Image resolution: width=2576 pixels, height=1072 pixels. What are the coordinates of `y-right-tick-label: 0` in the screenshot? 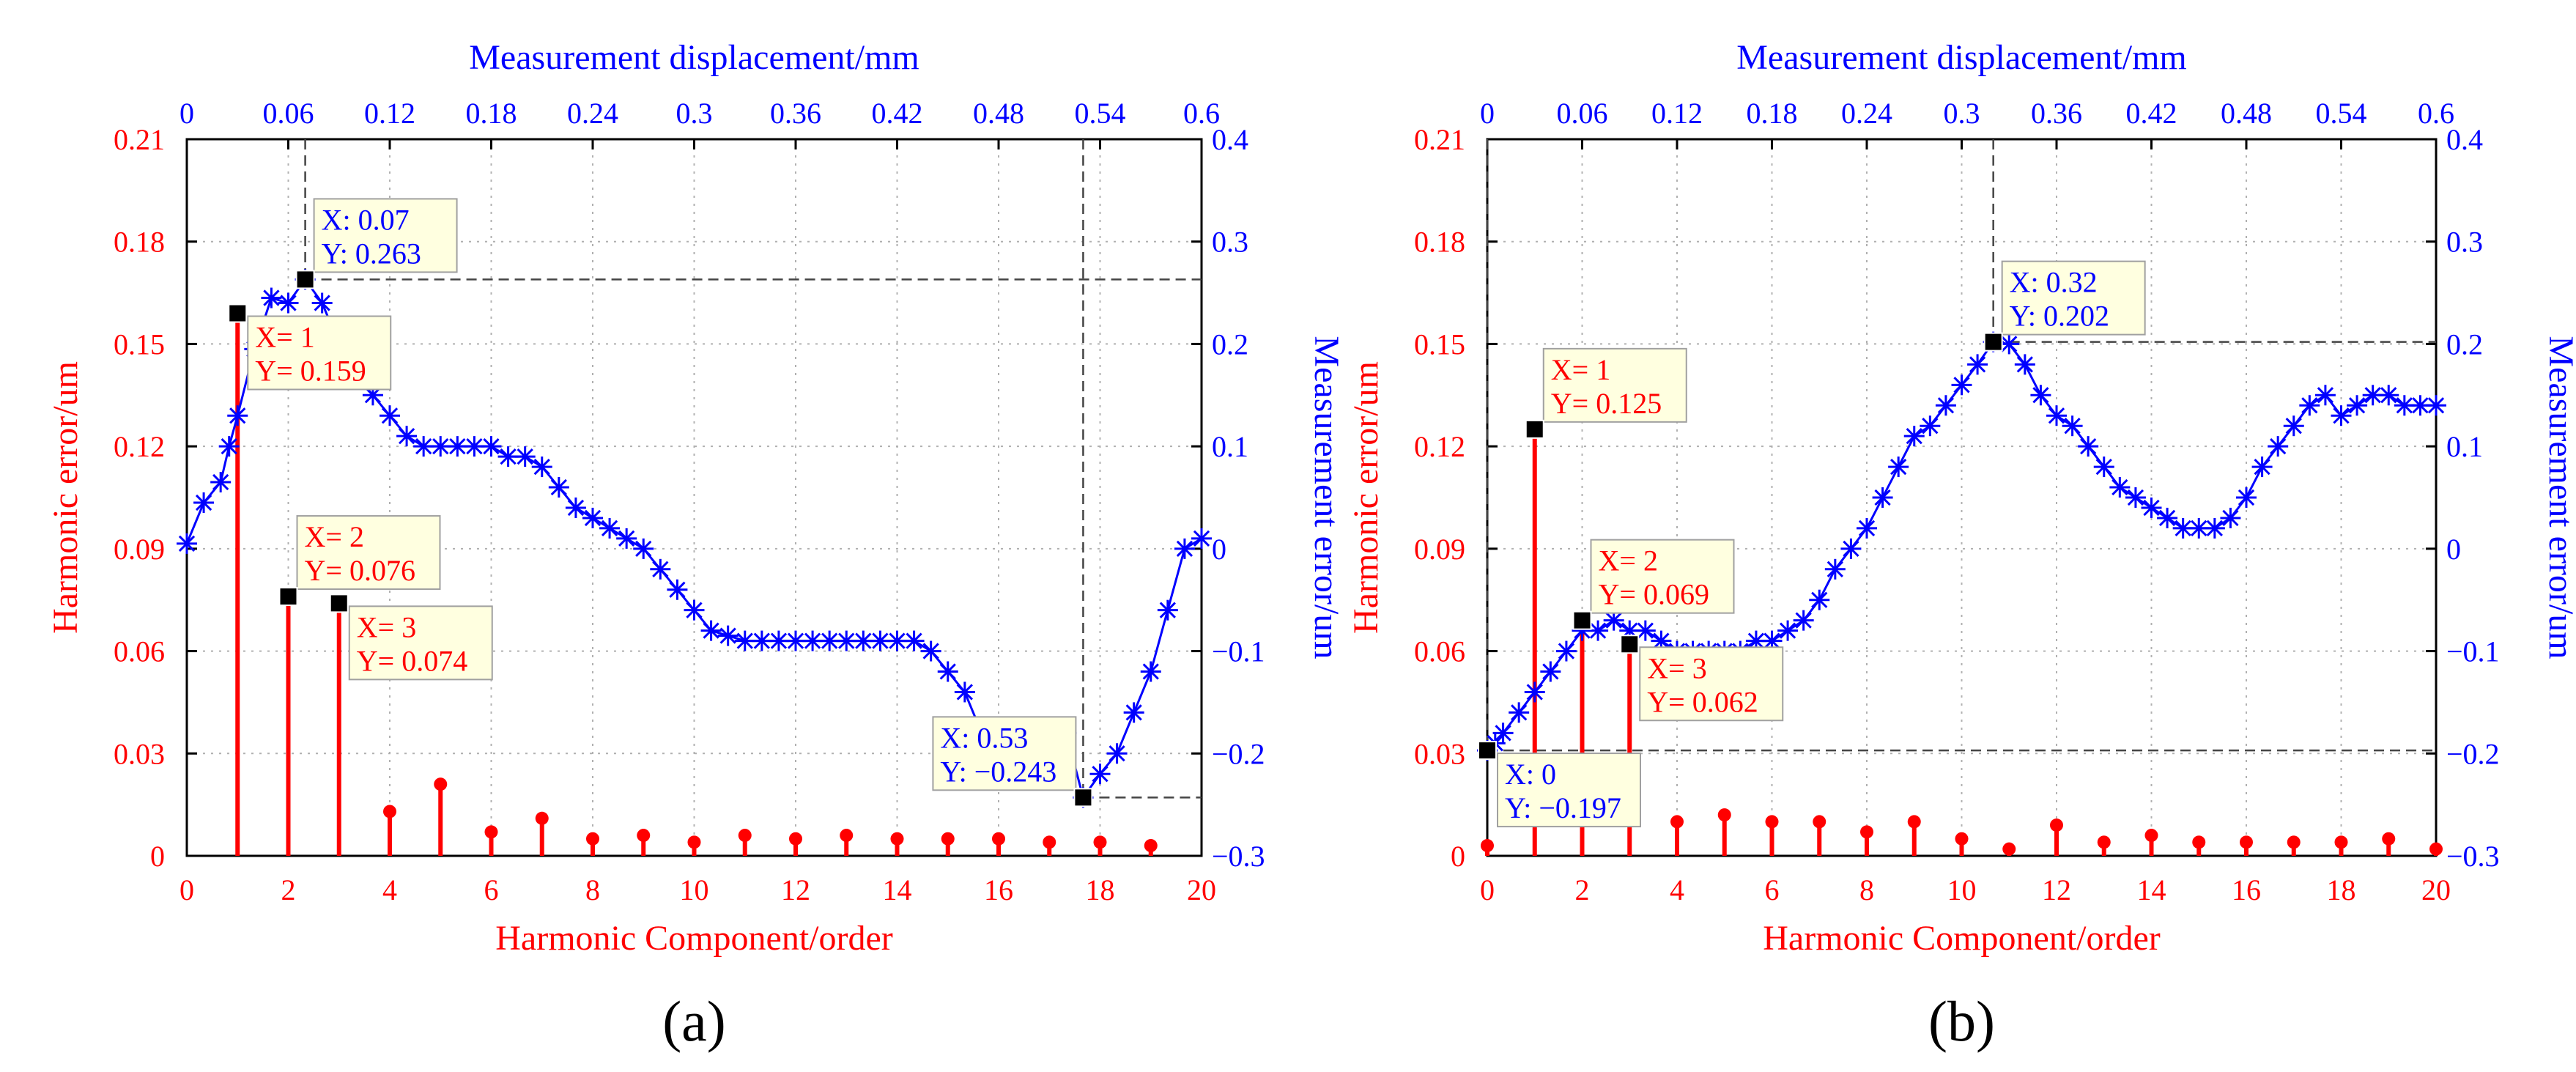 It's located at (2453, 549).